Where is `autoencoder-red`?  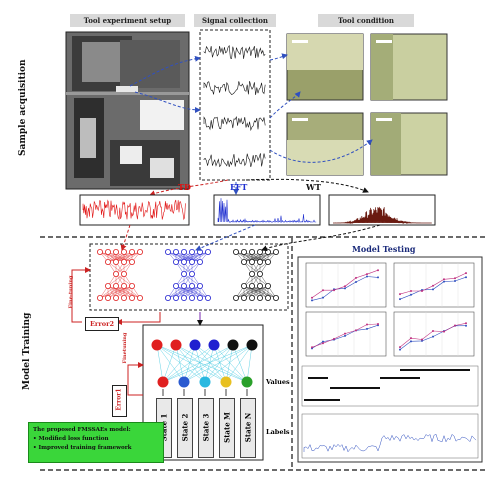 autoencoder-red is located at coordinates (120, 274).